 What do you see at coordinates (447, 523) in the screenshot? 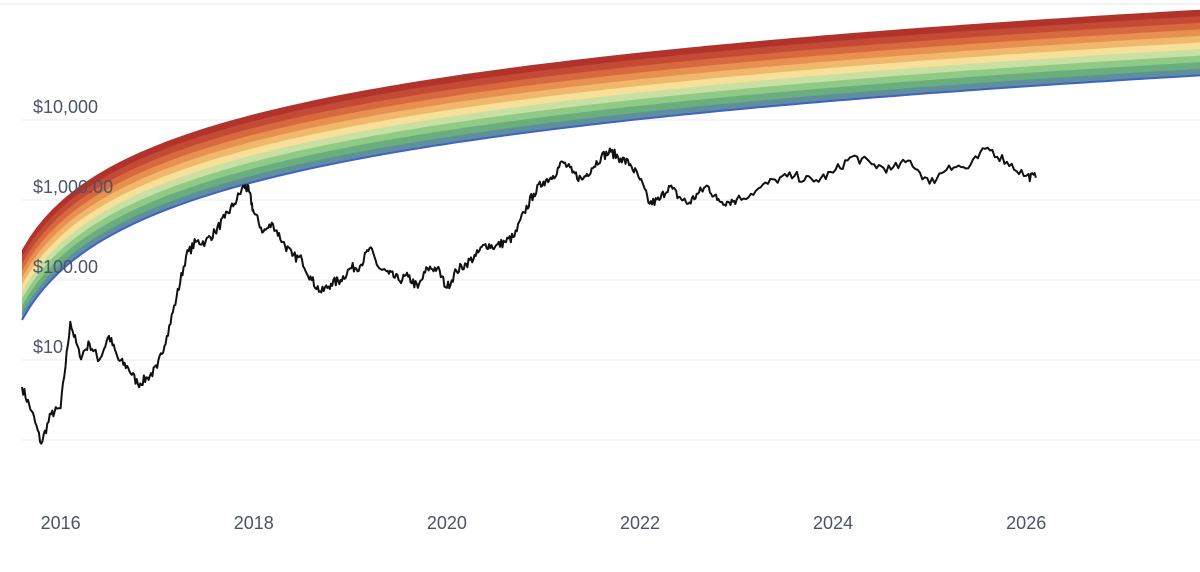
I see `x-tick-label: 2020` at bounding box center [447, 523].